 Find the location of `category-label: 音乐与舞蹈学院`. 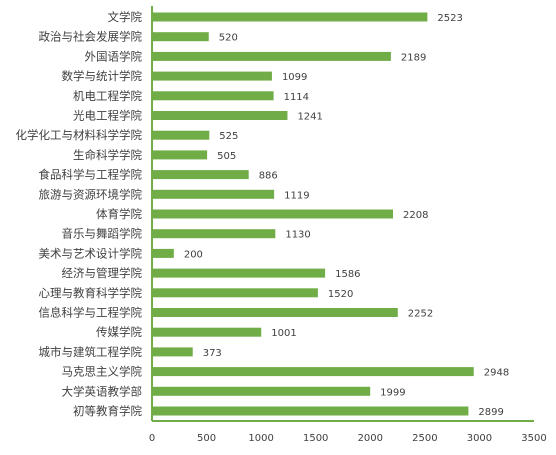

category-label: 音乐与舞蹈学院 is located at coordinates (102, 234).